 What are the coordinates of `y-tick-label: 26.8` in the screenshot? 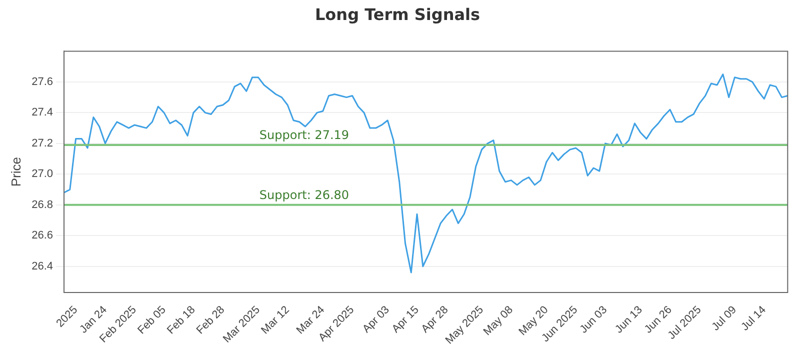 It's located at (43, 204).